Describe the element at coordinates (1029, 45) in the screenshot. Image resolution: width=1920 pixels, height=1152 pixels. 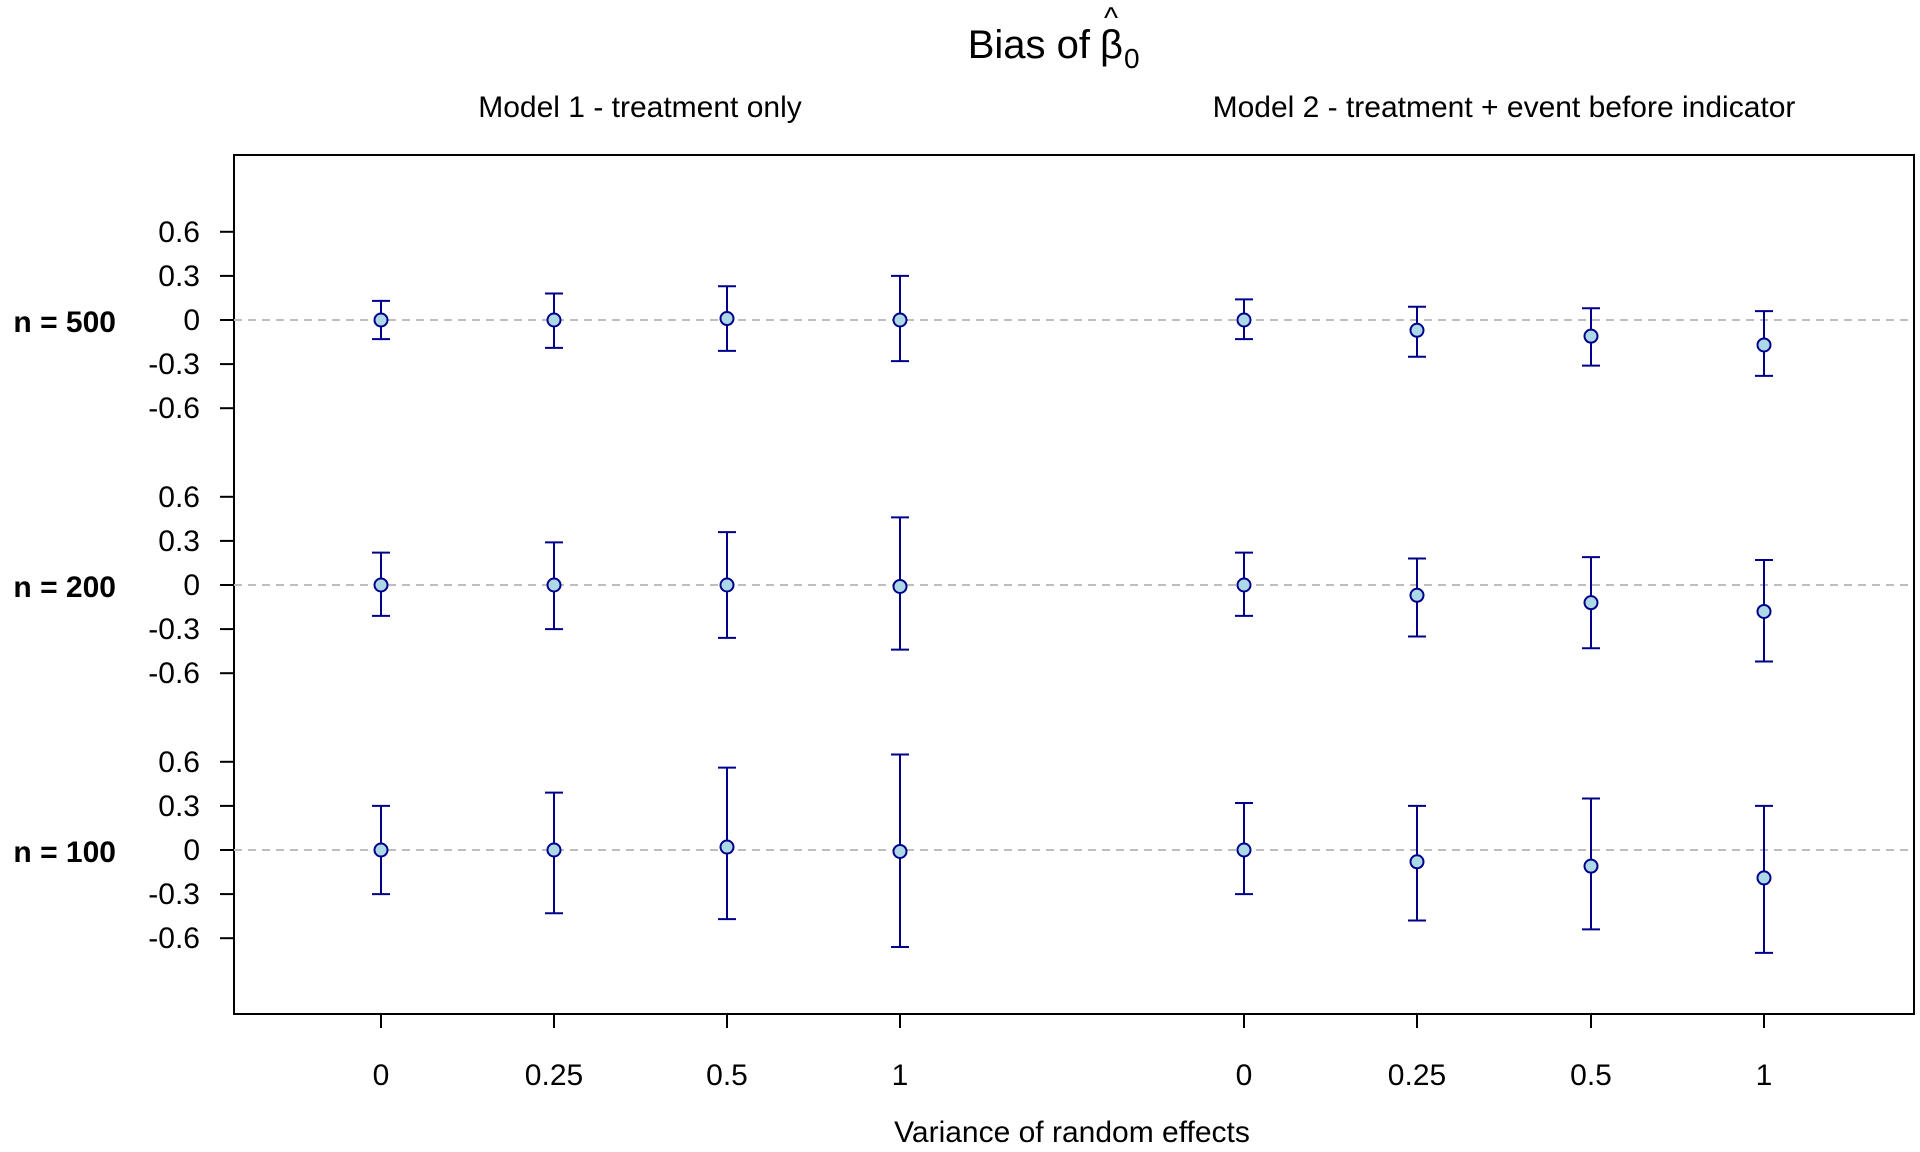
I see `title-prefix: Bias of` at that location.